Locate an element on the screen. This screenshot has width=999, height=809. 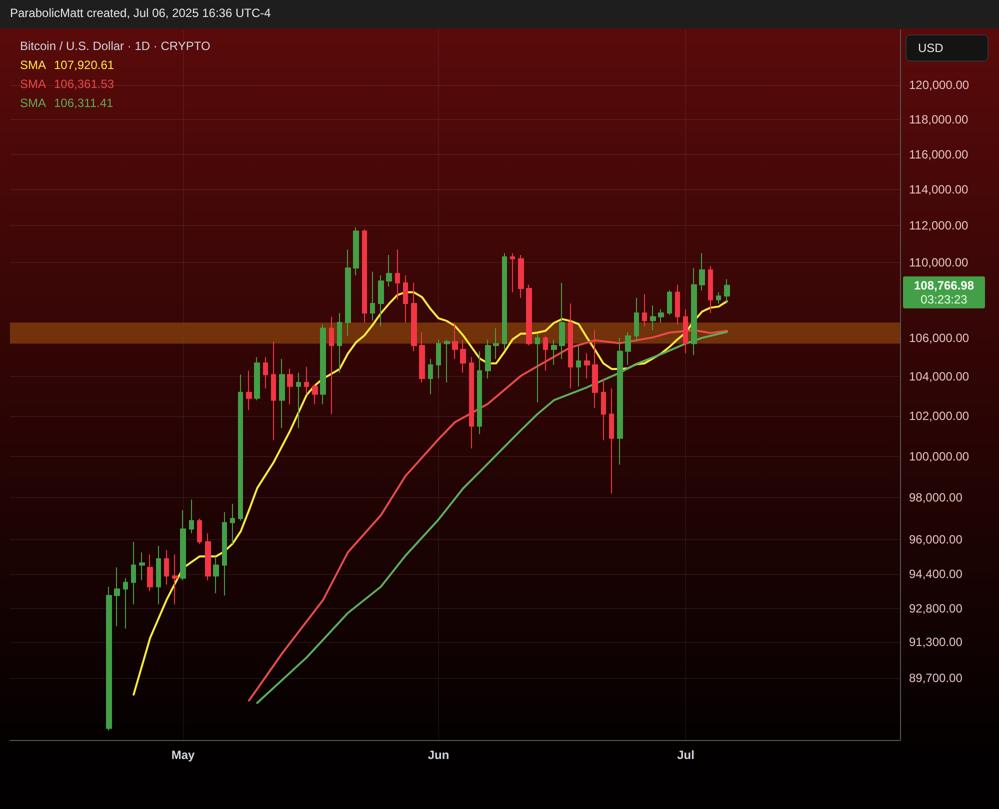
text: Bitcoin / U.S. Dollar · 1D · CRYPTO is located at coordinates (115, 46).